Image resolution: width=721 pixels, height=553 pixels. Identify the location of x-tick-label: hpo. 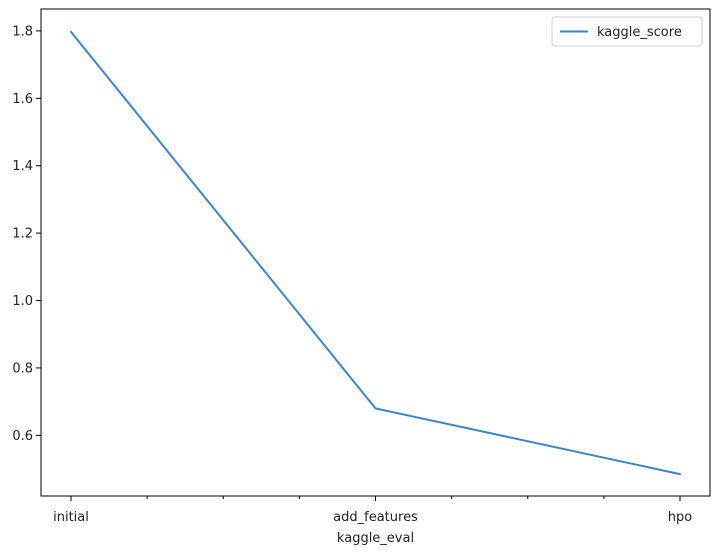
(680, 517).